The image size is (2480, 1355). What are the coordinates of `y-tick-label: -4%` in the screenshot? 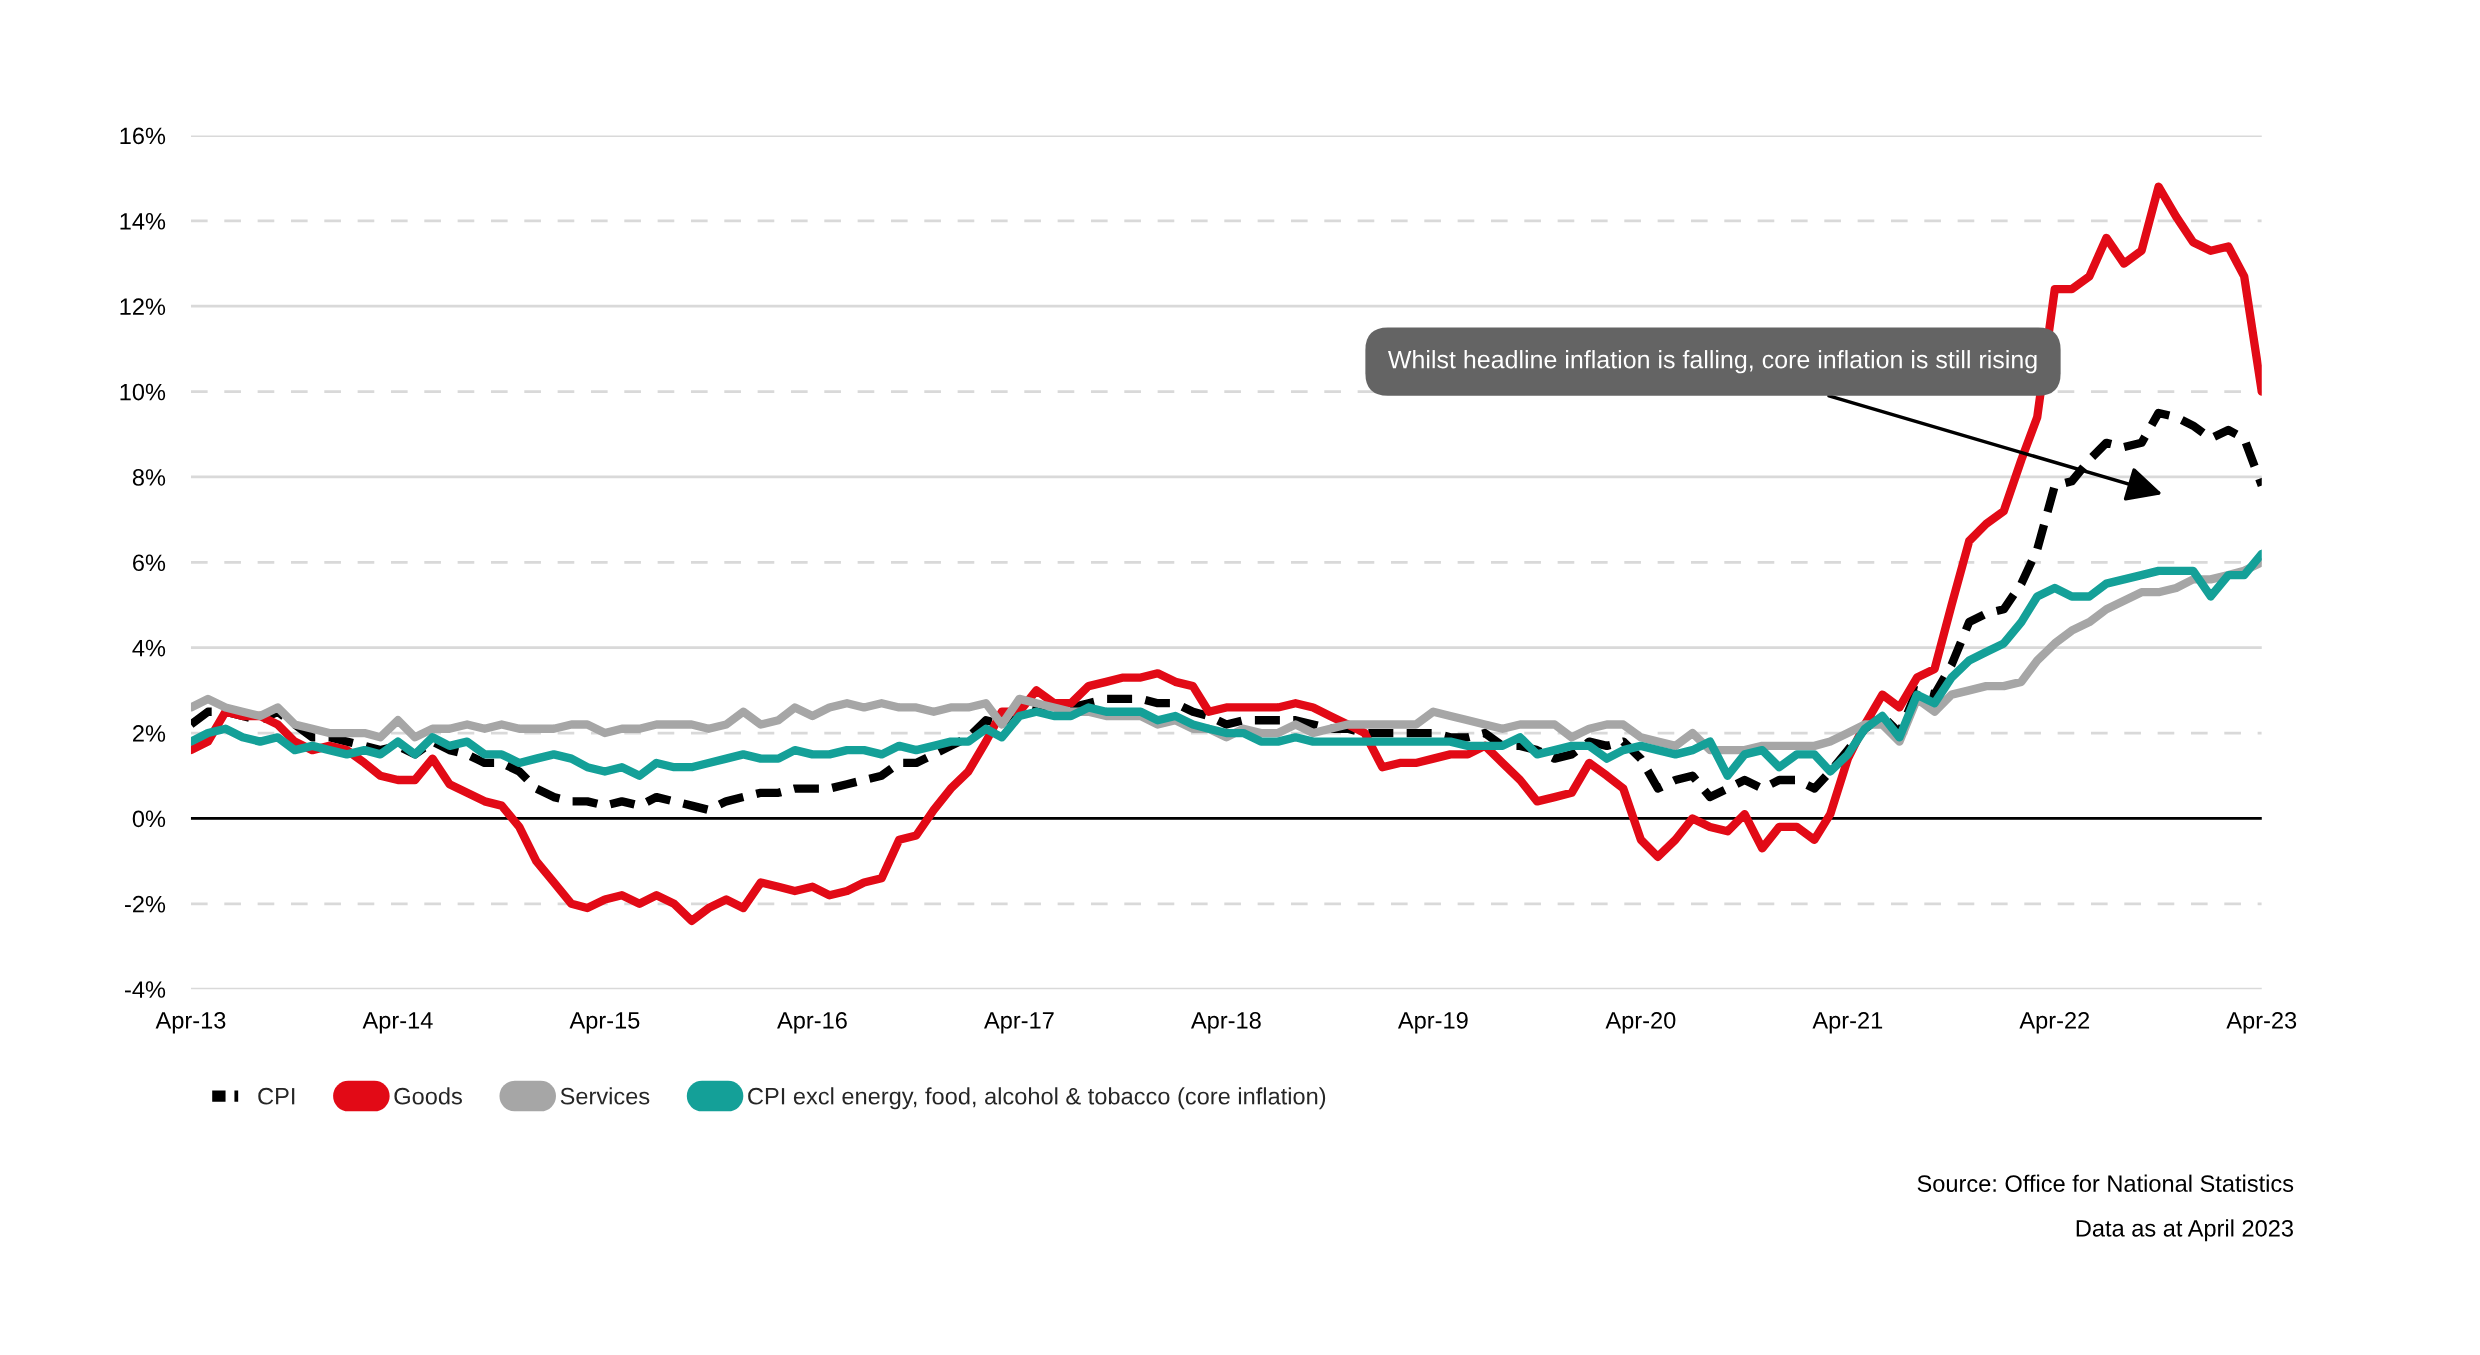 It's located at (145, 989).